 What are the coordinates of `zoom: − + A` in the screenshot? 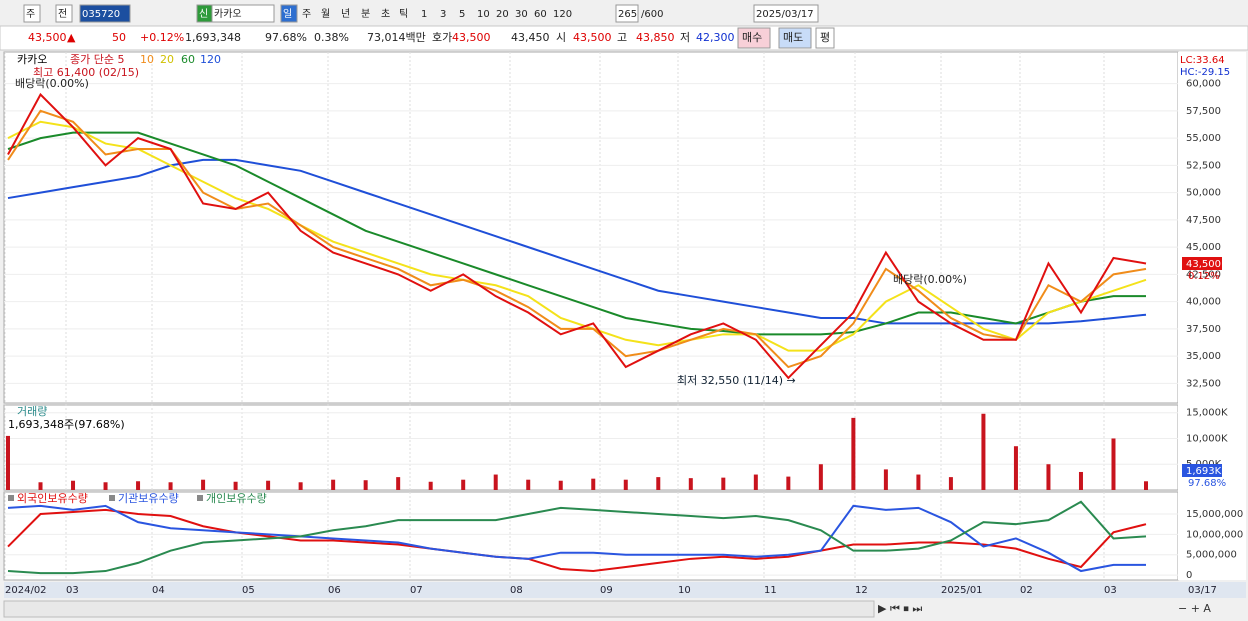 It's located at (1194, 608).